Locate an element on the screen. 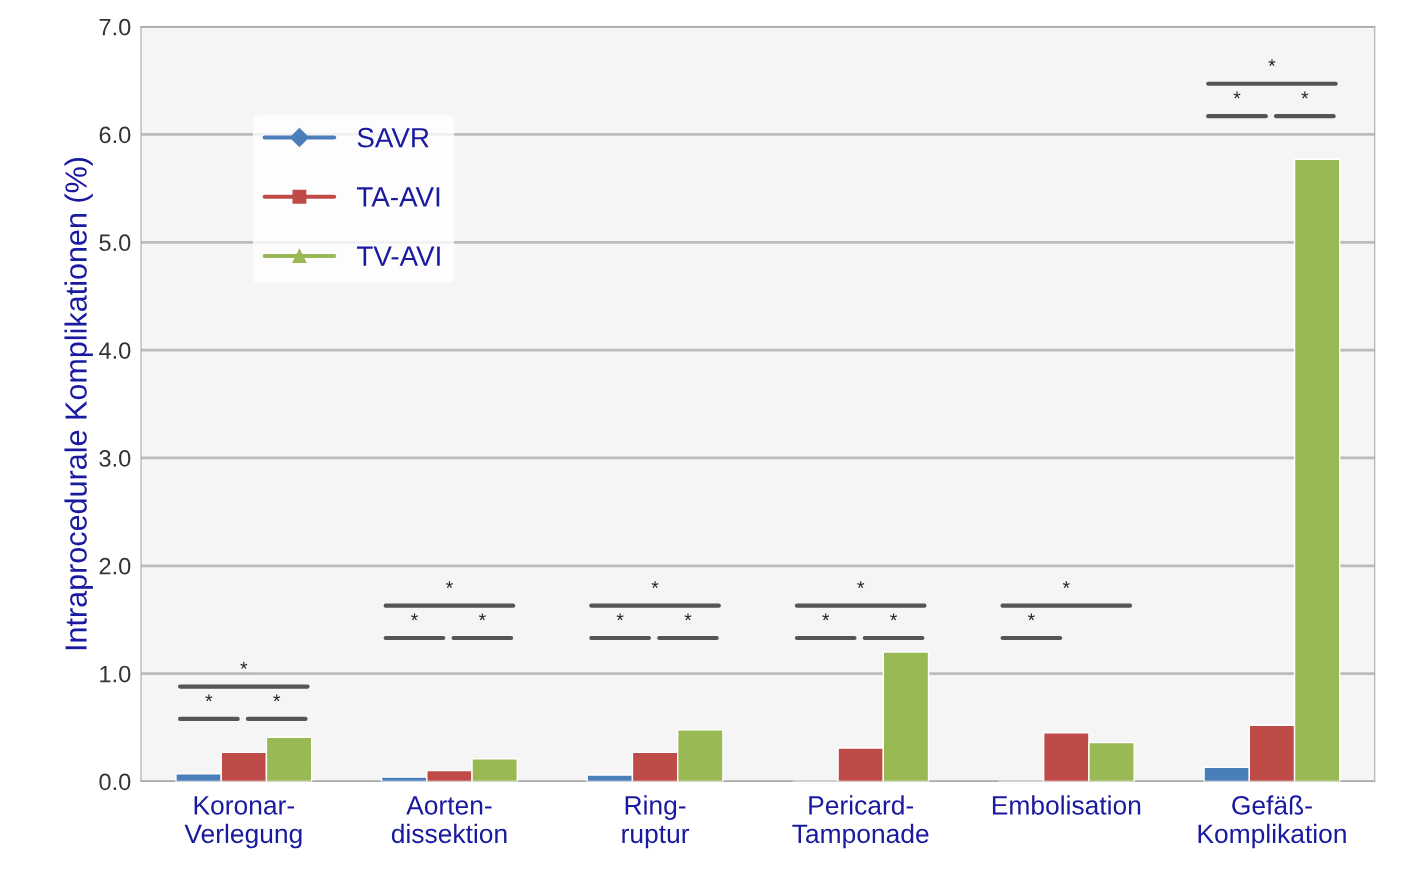 The height and width of the screenshot is (888, 1410). y-tick-label: 0.0 is located at coordinates (115, 782).